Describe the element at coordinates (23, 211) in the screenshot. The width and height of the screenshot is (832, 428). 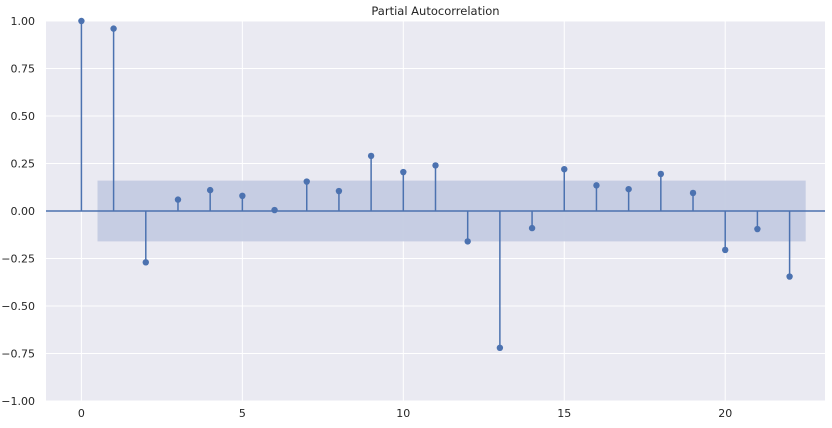
I see `y-tick-label: 0.00` at that location.